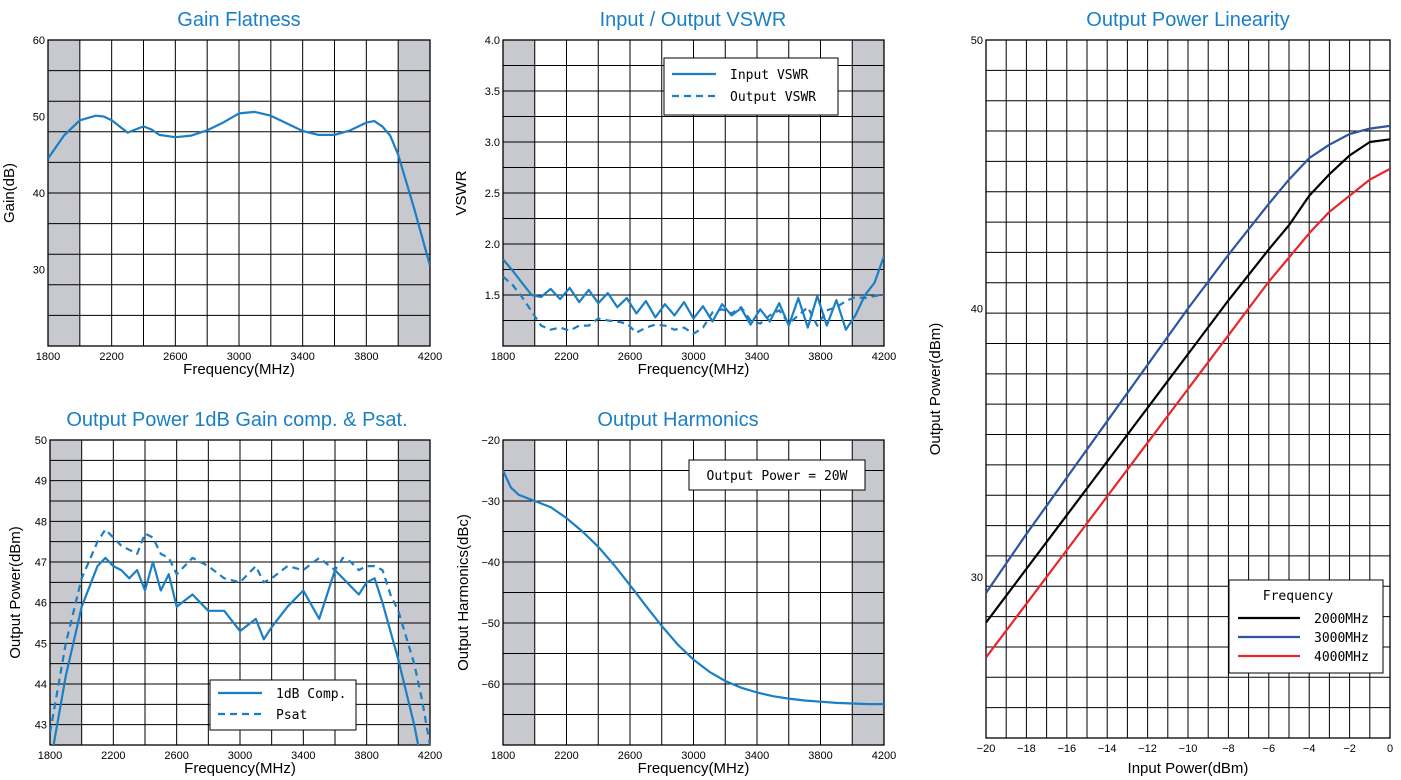 This screenshot has height=780, width=1401. I want to click on x-tick-label: −14, so click(1107, 749).